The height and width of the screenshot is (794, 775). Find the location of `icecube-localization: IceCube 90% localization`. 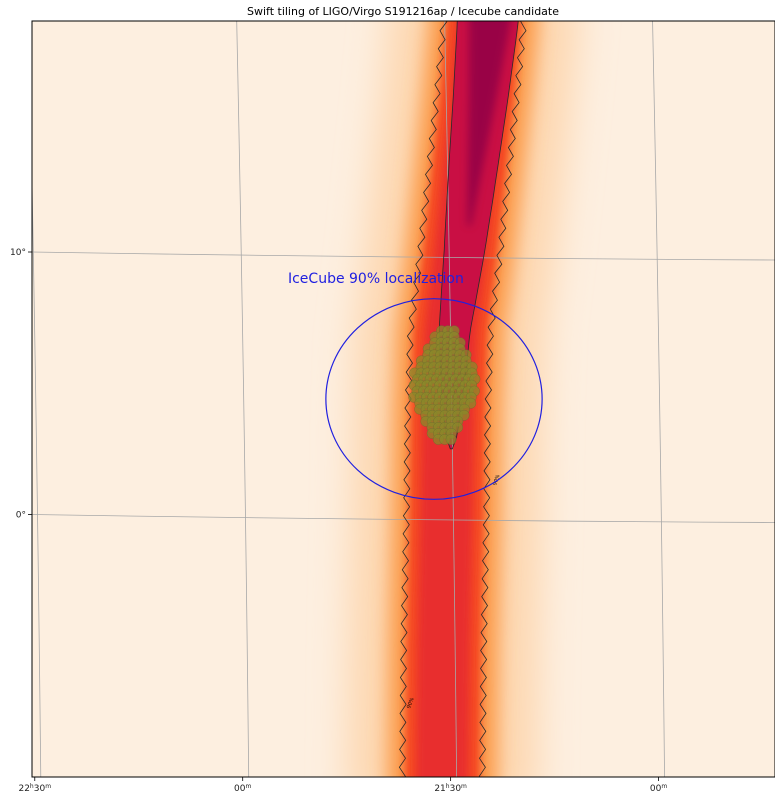

icecube-localization: IceCube 90% localization is located at coordinates (415, 385).